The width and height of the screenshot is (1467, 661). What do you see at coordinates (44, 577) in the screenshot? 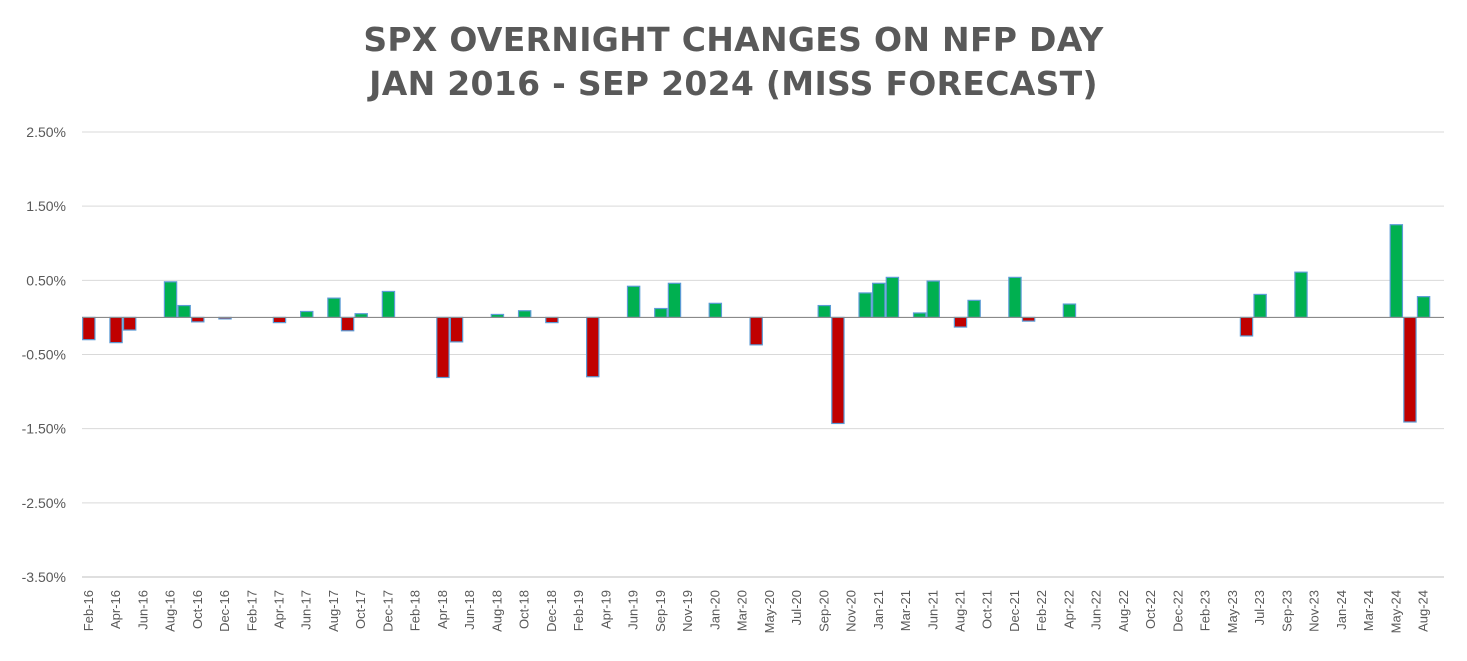
I see `y-tick-label: -3.50%` at bounding box center [44, 577].